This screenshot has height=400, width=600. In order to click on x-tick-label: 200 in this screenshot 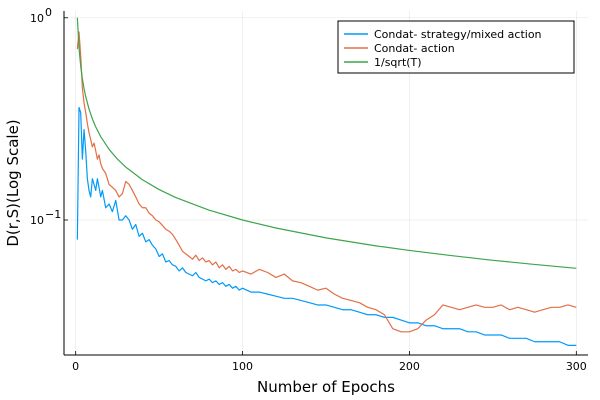, I will do `click(409, 366)`.